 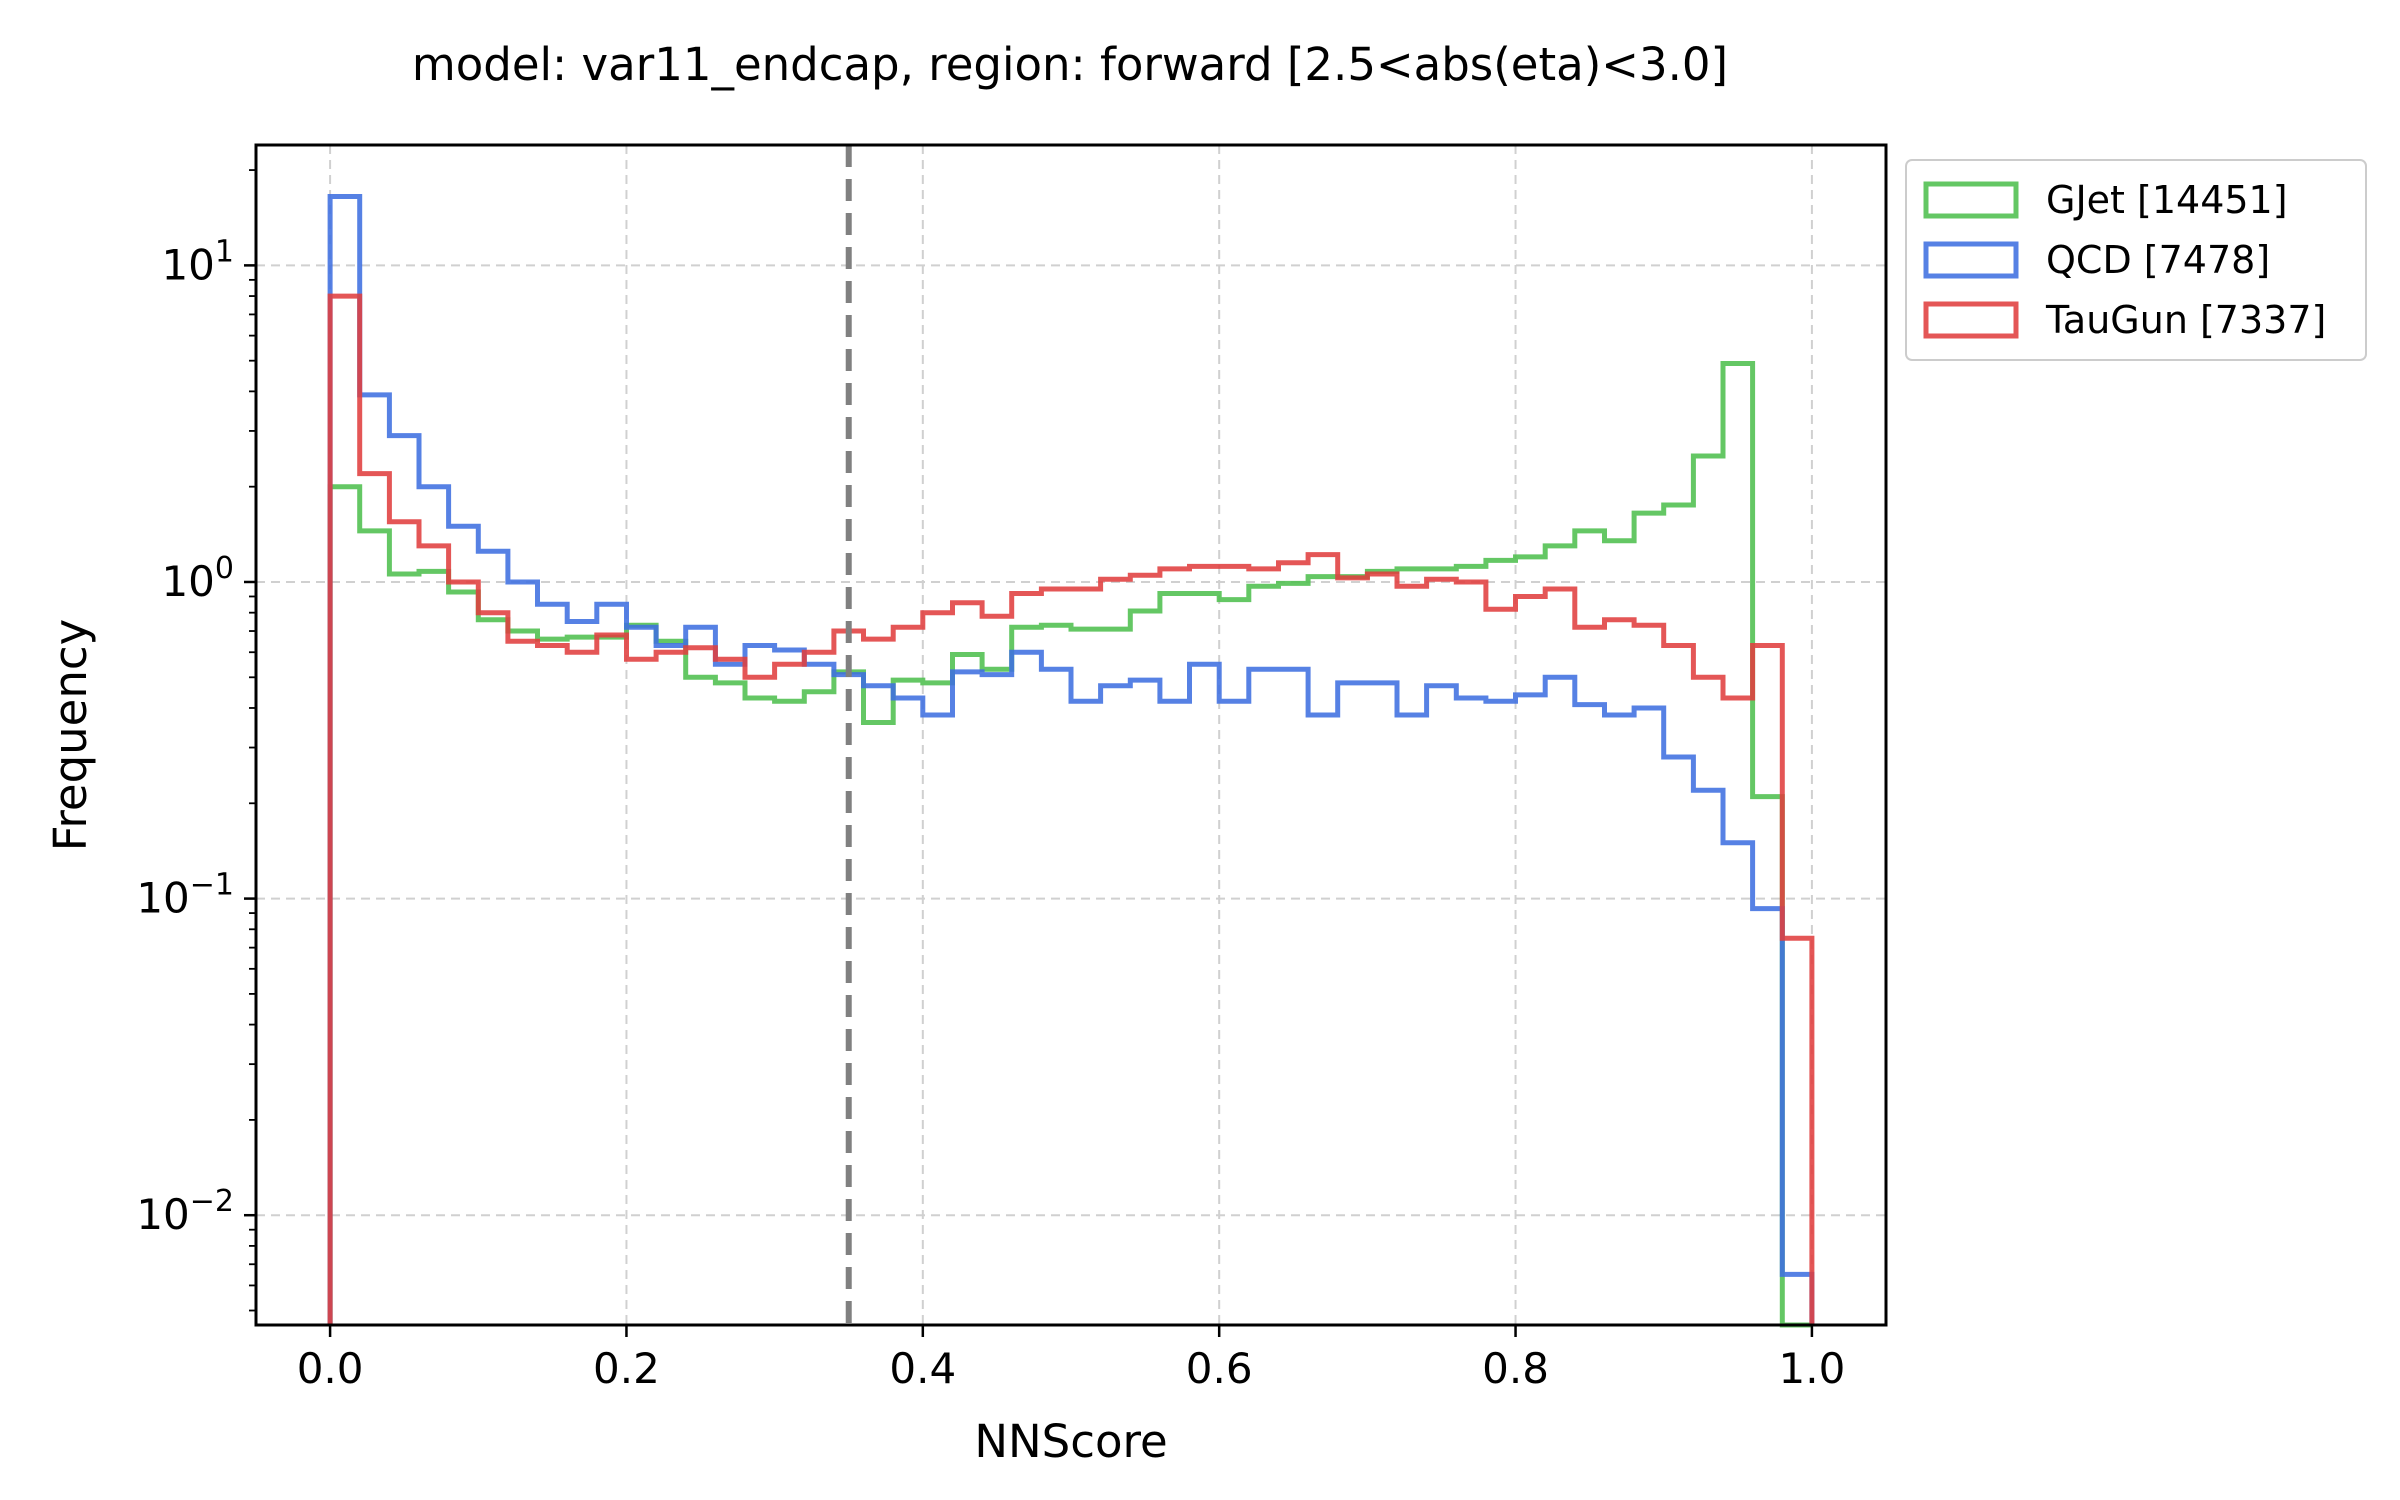 I want to click on y-axis-label: Frequency, so click(x=70, y=735).